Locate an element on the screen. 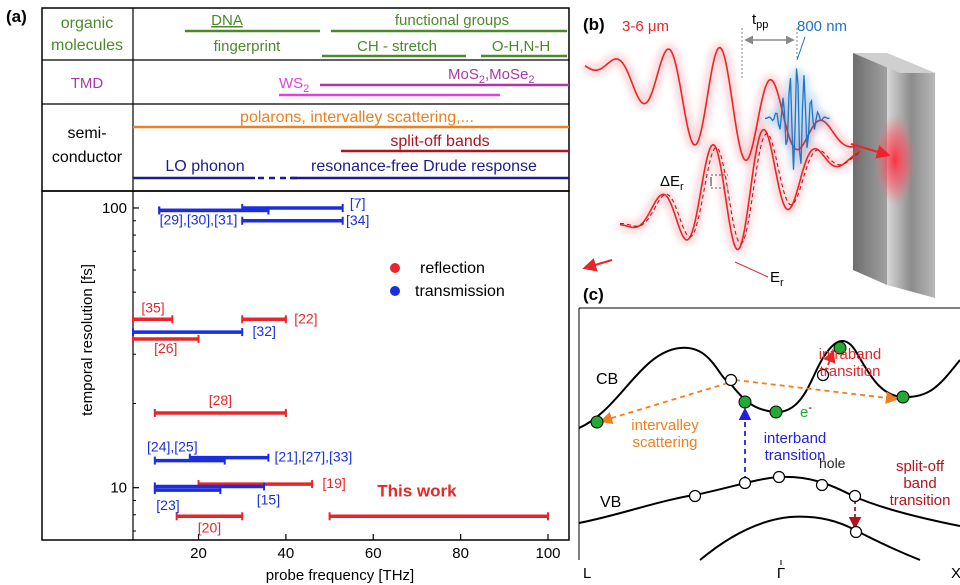 Image resolution: width=960 pixels, height=585 pixels. conduction-band is located at coordinates (769, 384).